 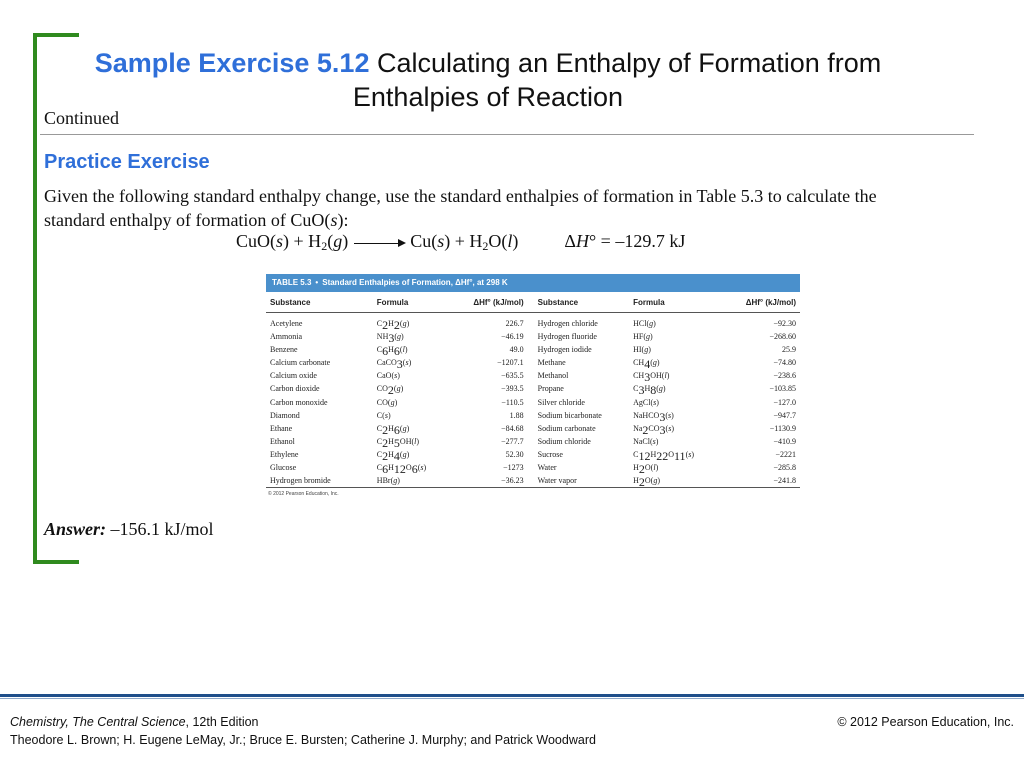 I want to click on cell-dhf-2: −268.60, so click(x=782, y=337).